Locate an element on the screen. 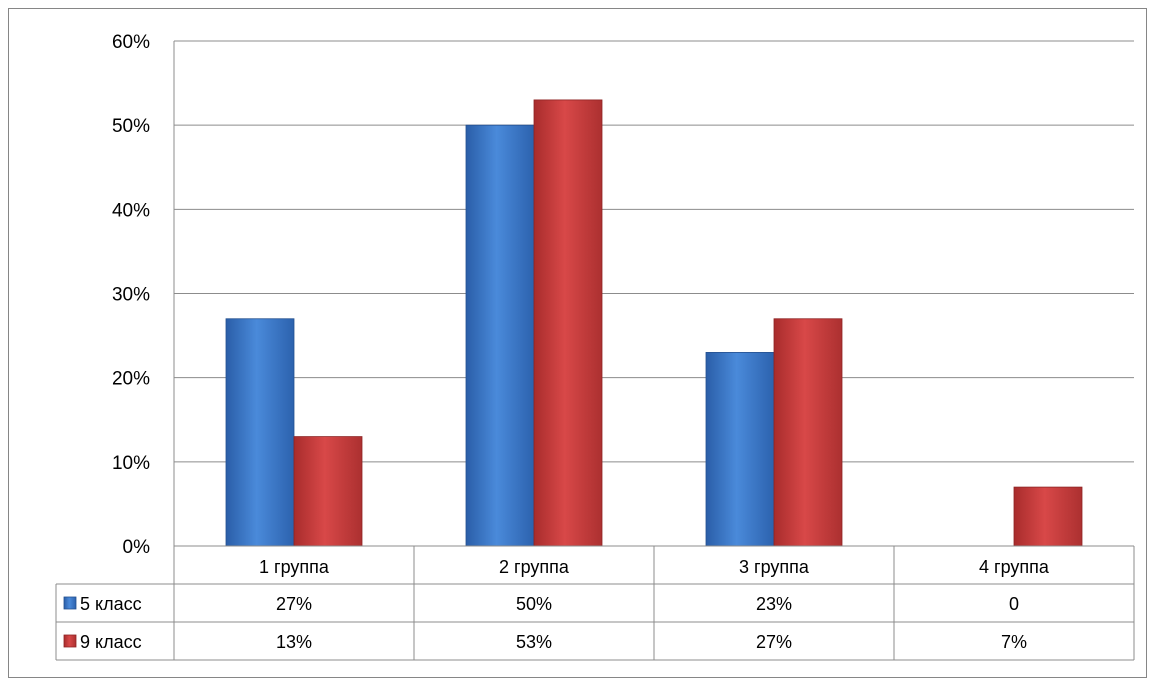 Image resolution: width=1149 pixels, height=680 pixels. data-table-cell: 7% is located at coordinates (1014, 642).